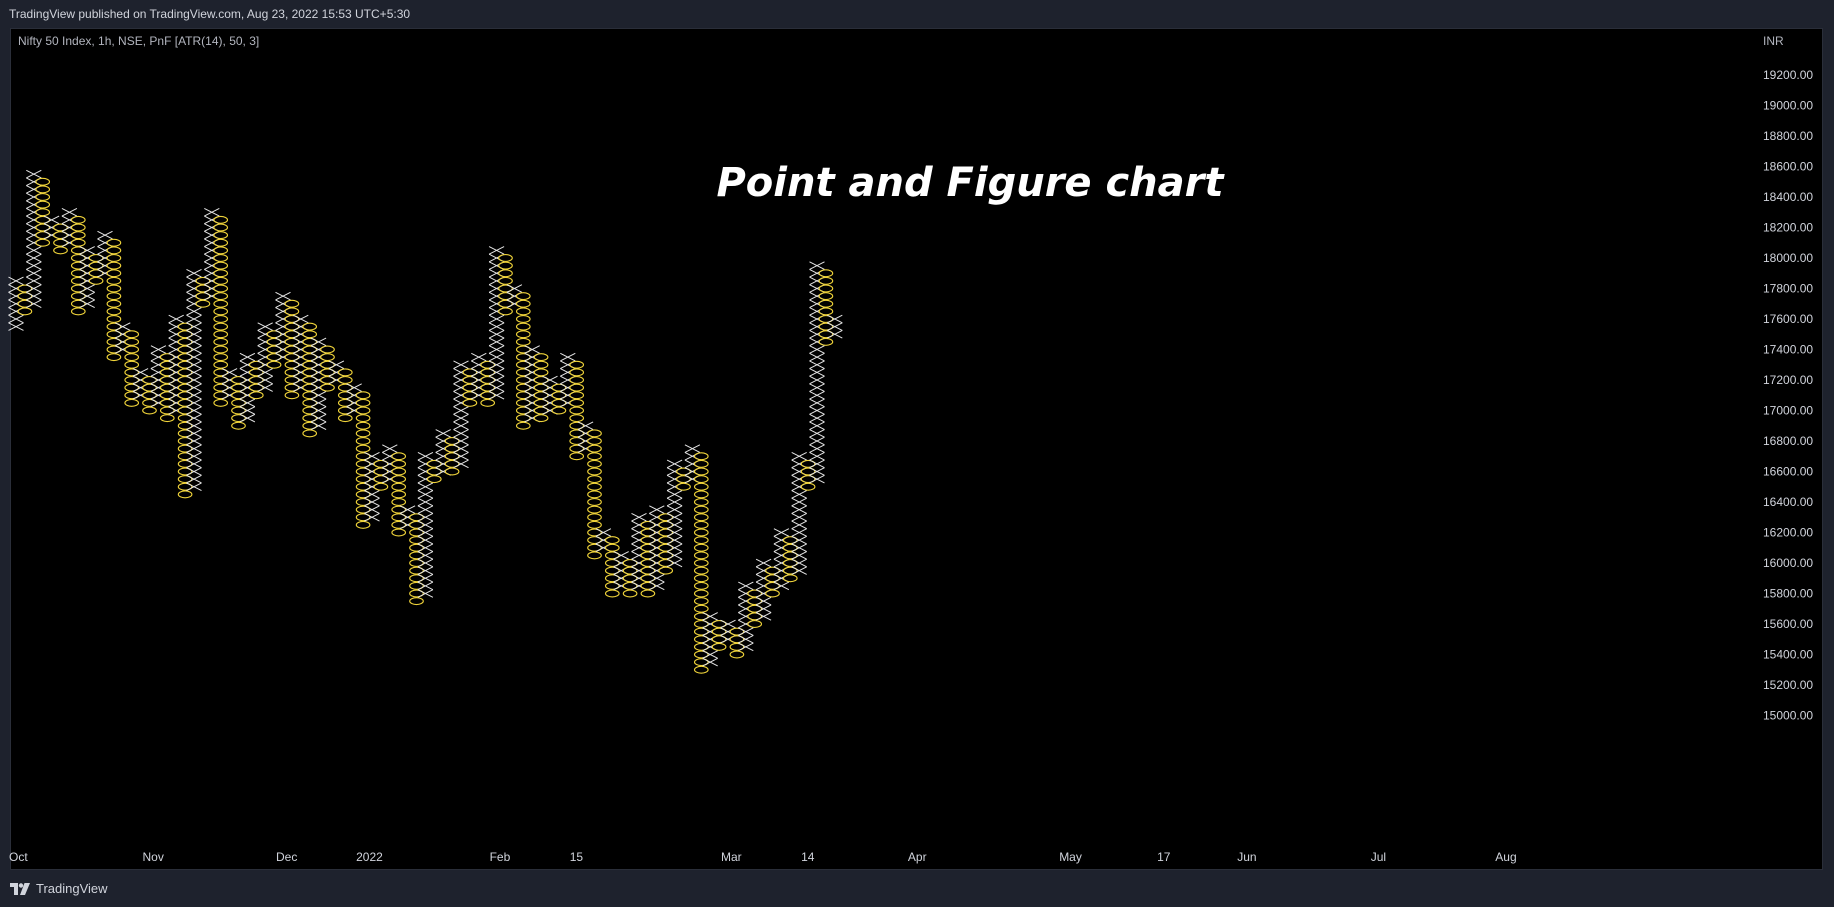  What do you see at coordinates (1788, 655) in the screenshot?
I see `price-tick-label: 15400.00` at bounding box center [1788, 655].